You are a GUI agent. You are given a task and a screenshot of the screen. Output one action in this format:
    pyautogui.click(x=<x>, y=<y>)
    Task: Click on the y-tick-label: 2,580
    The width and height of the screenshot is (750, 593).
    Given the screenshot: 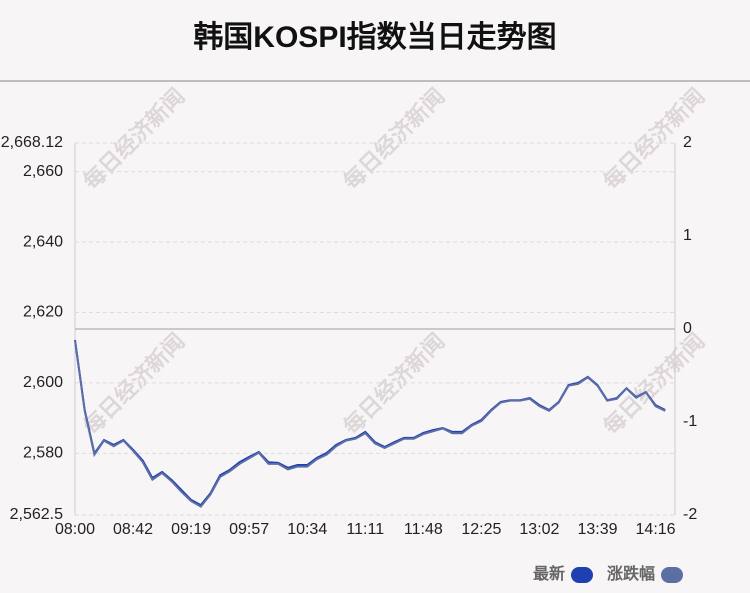 What is the action you would take?
    pyautogui.click(x=43, y=453)
    